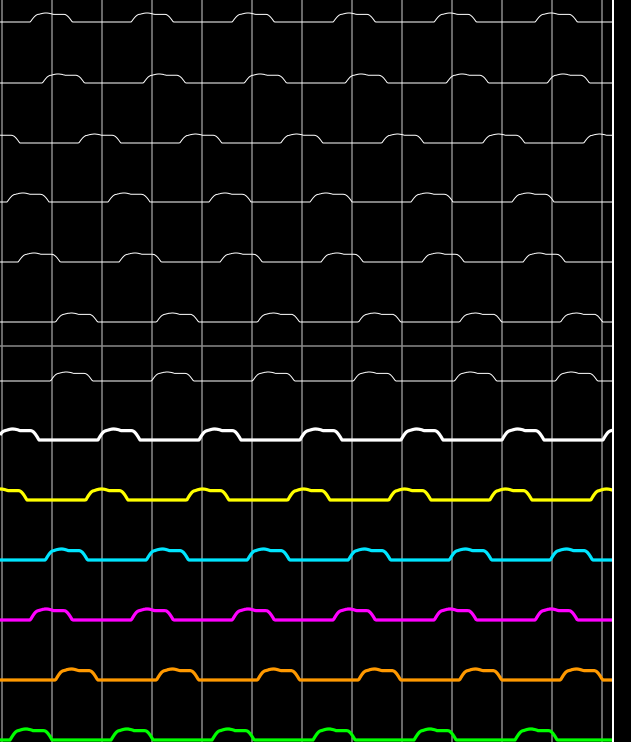 This screenshot has width=631, height=742. What do you see at coordinates (307, 734) in the screenshot?
I see `trace-13-waveform` at bounding box center [307, 734].